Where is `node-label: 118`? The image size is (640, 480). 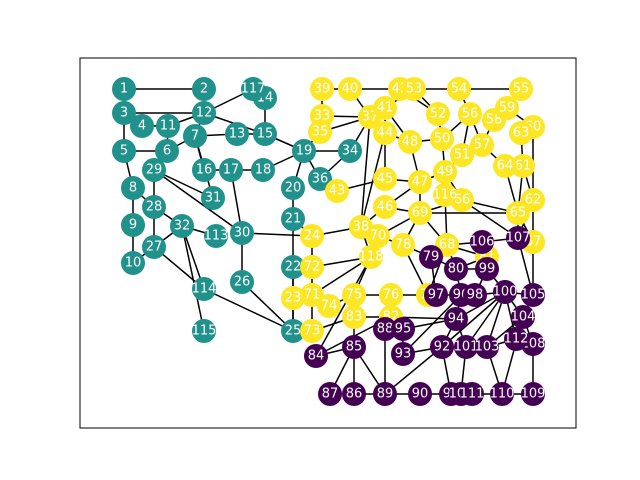
node-label: 118 is located at coordinates (371, 257).